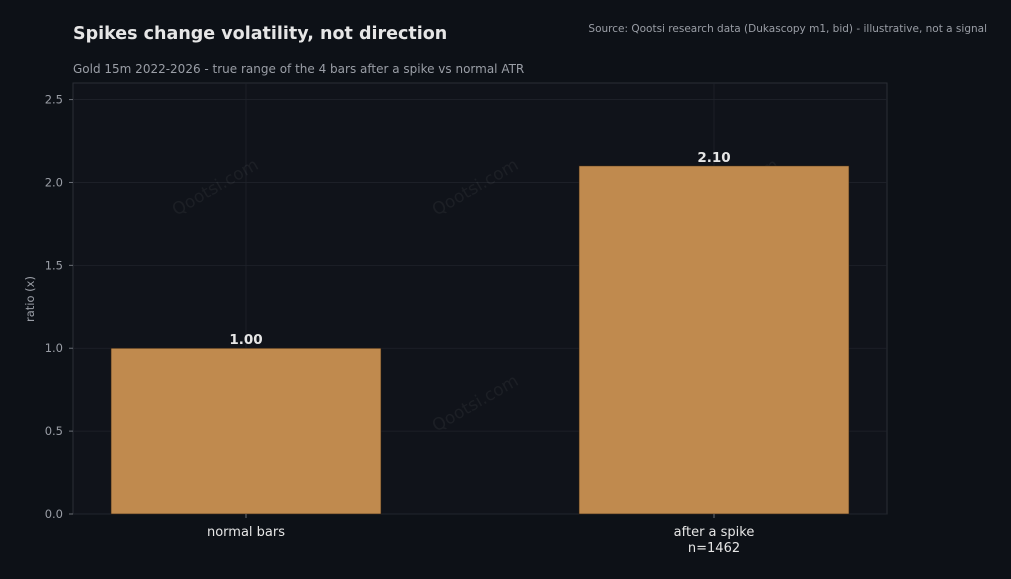 This screenshot has width=1011, height=579. I want to click on y-tick-label: 2.0, so click(54, 182).